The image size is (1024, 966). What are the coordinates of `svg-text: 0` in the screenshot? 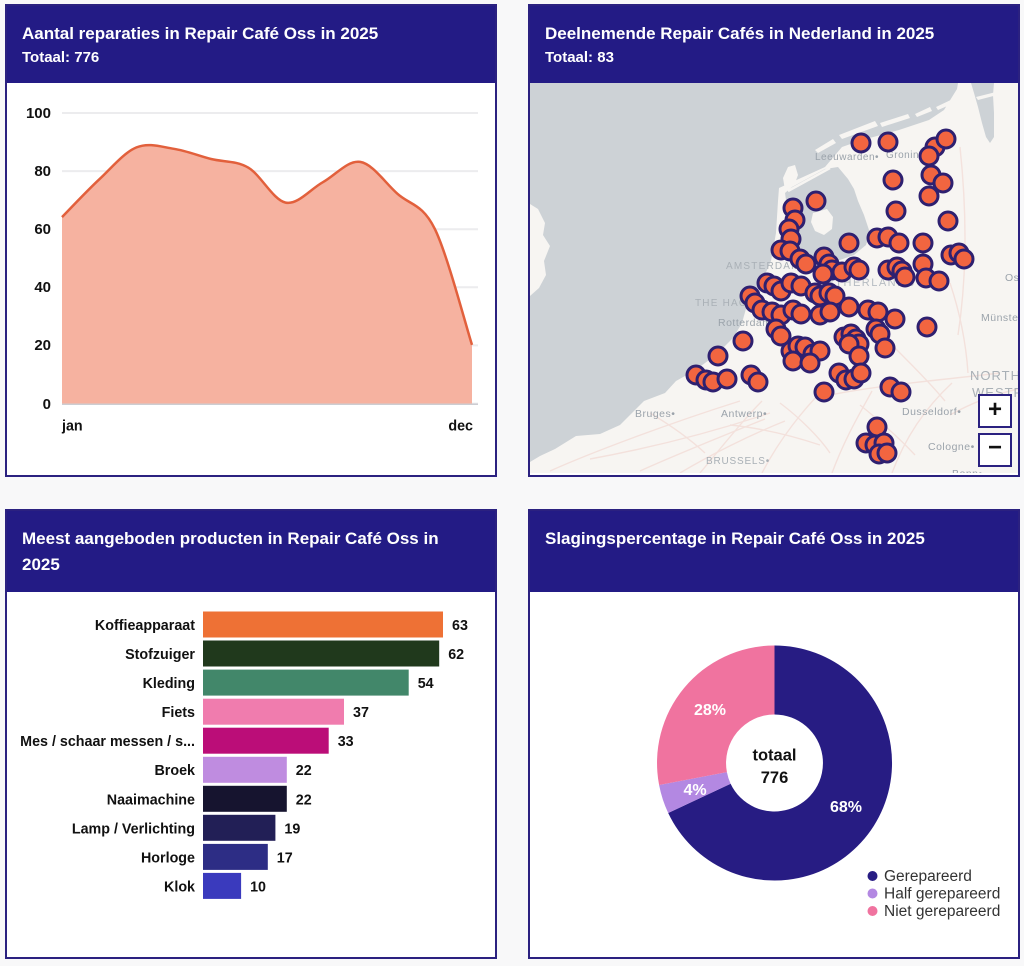 It's located at (47, 404).